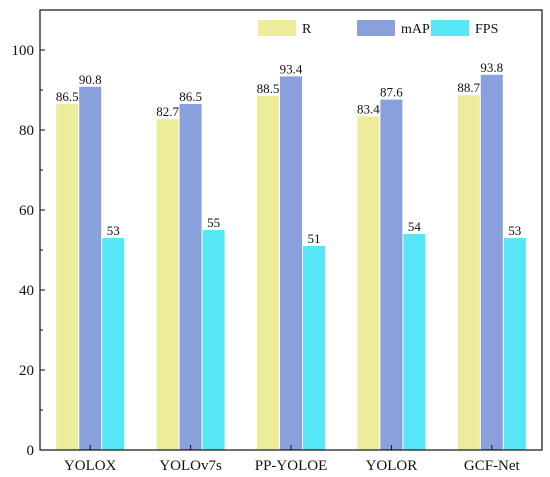  Describe the element at coordinates (314, 238) in the screenshot. I see `data-label: 51` at that location.